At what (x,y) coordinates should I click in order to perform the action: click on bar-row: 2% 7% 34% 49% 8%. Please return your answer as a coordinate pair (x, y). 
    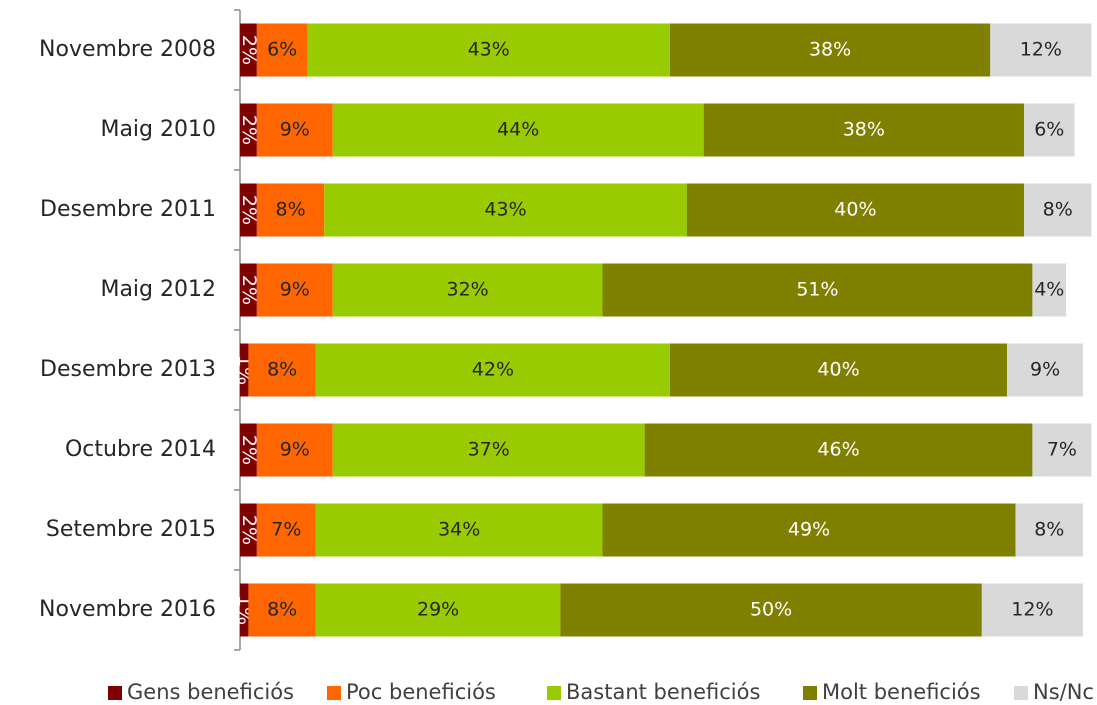
    Looking at the image, I should click on (660, 530).